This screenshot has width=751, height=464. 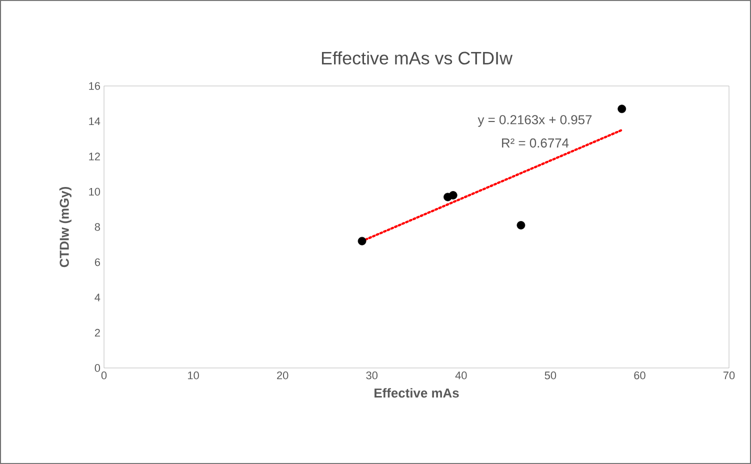 I want to click on y-tick-label: 6, so click(x=97, y=262).